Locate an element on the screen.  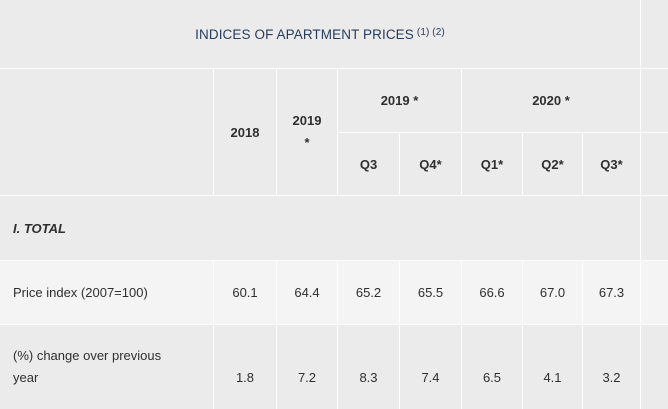
header-q1-2020-text: Q1* is located at coordinates (492, 164).